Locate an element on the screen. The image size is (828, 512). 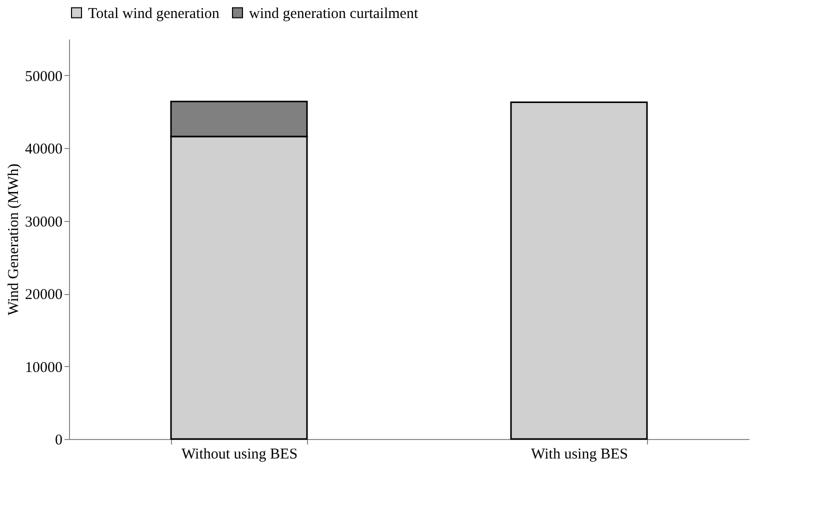
bar is located at coordinates (579, 271).